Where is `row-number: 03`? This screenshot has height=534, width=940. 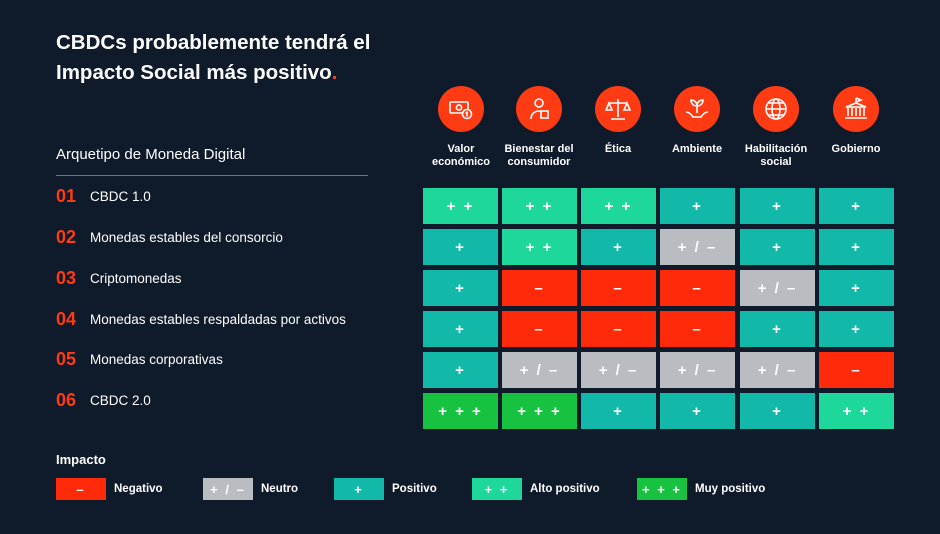
row-number: 03 is located at coordinates (66, 277).